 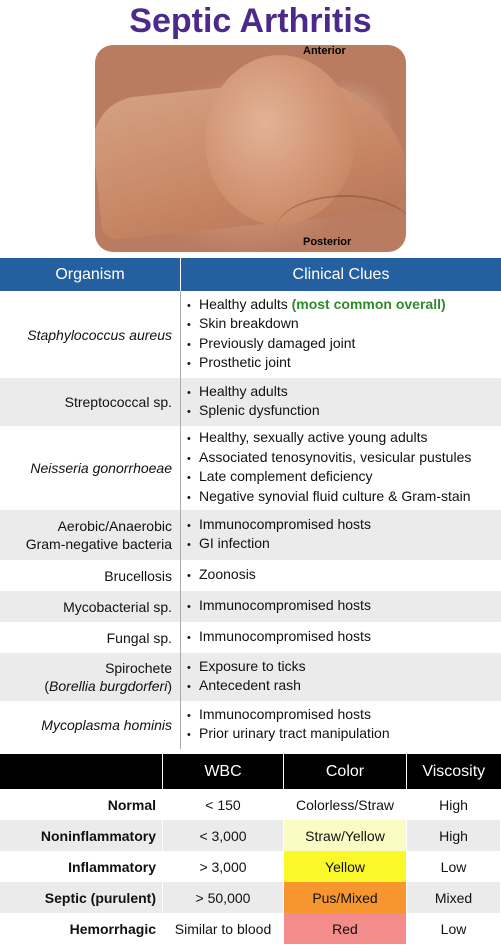 I want to click on organism-table-header: Organism Clinical Clues, so click(x=250, y=274).